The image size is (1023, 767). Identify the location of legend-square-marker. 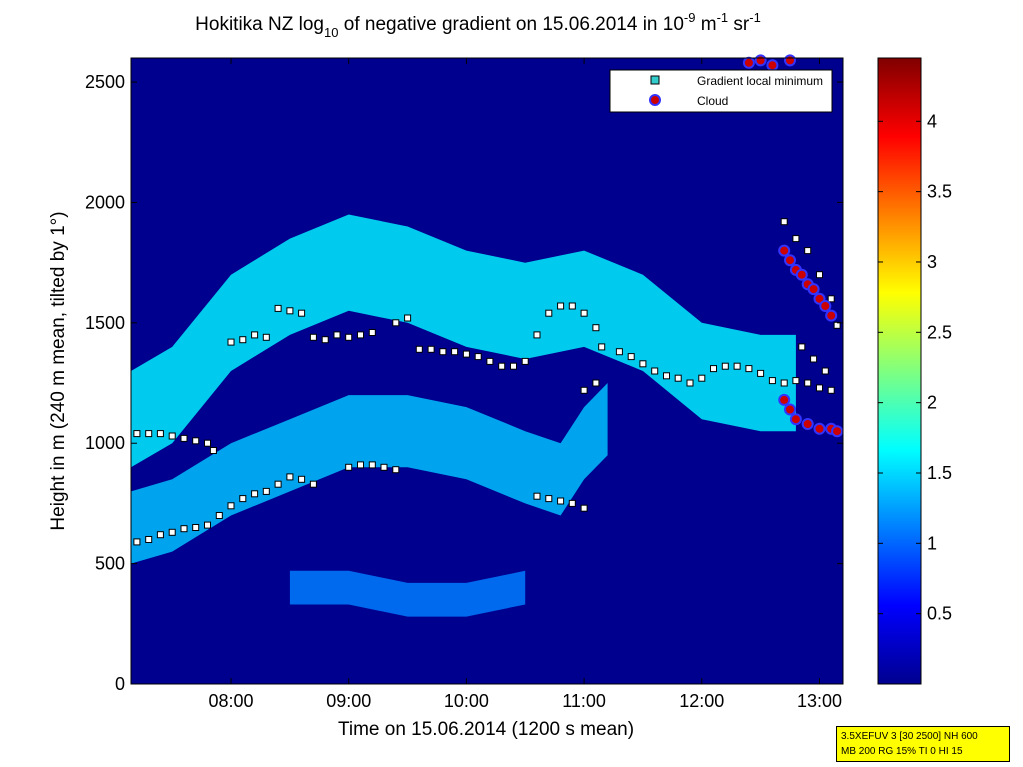
(655, 80).